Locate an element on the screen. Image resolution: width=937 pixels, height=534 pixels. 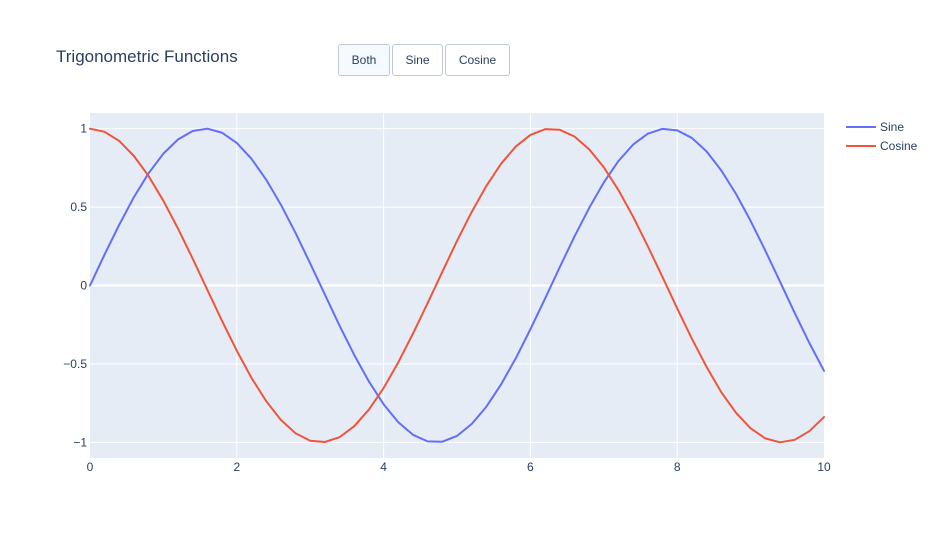
y-tick-label: 0 is located at coordinates (83, 286).